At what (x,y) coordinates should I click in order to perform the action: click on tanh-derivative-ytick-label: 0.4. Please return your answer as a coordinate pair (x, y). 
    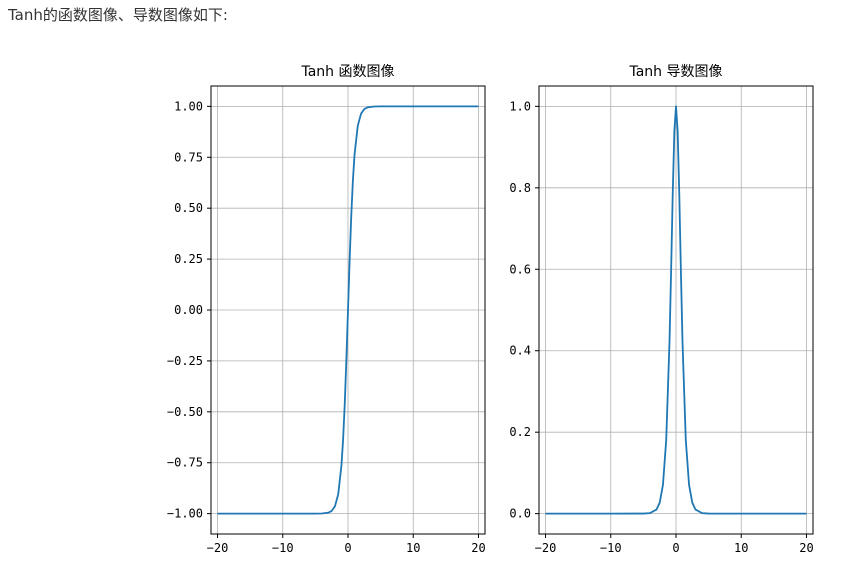
    Looking at the image, I should click on (520, 351).